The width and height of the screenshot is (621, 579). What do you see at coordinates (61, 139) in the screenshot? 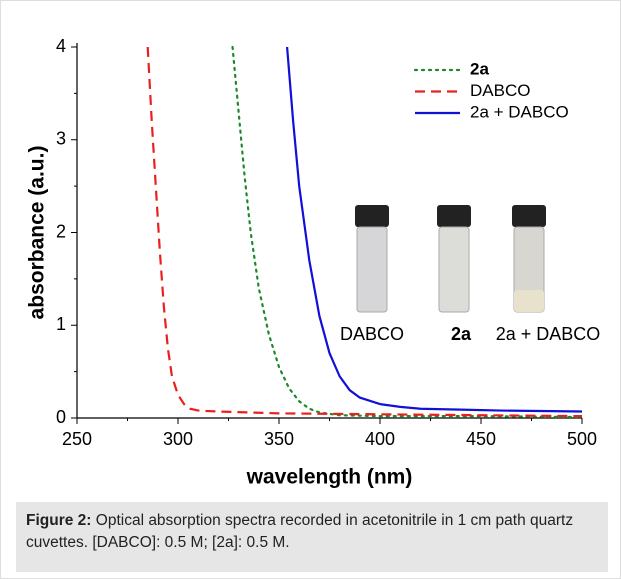
I see `y-tick-label: 3` at bounding box center [61, 139].